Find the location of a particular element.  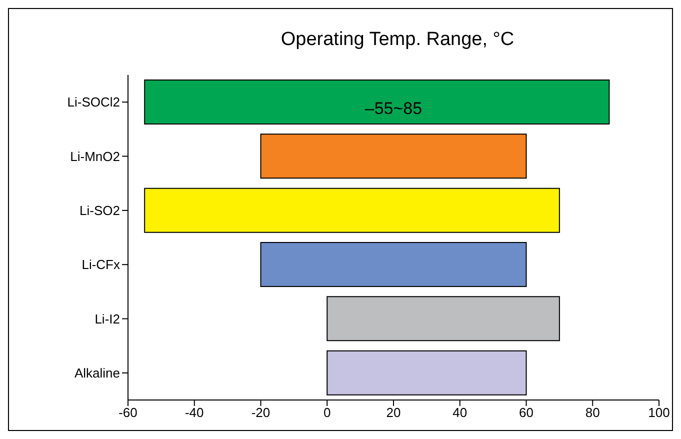

y-tick-label: Li-CFx is located at coordinates (101, 264).